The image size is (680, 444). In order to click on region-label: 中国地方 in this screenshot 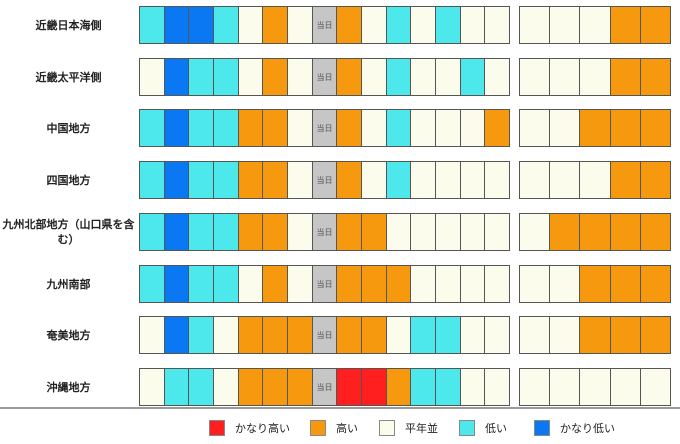, I will do `click(68, 128)`.